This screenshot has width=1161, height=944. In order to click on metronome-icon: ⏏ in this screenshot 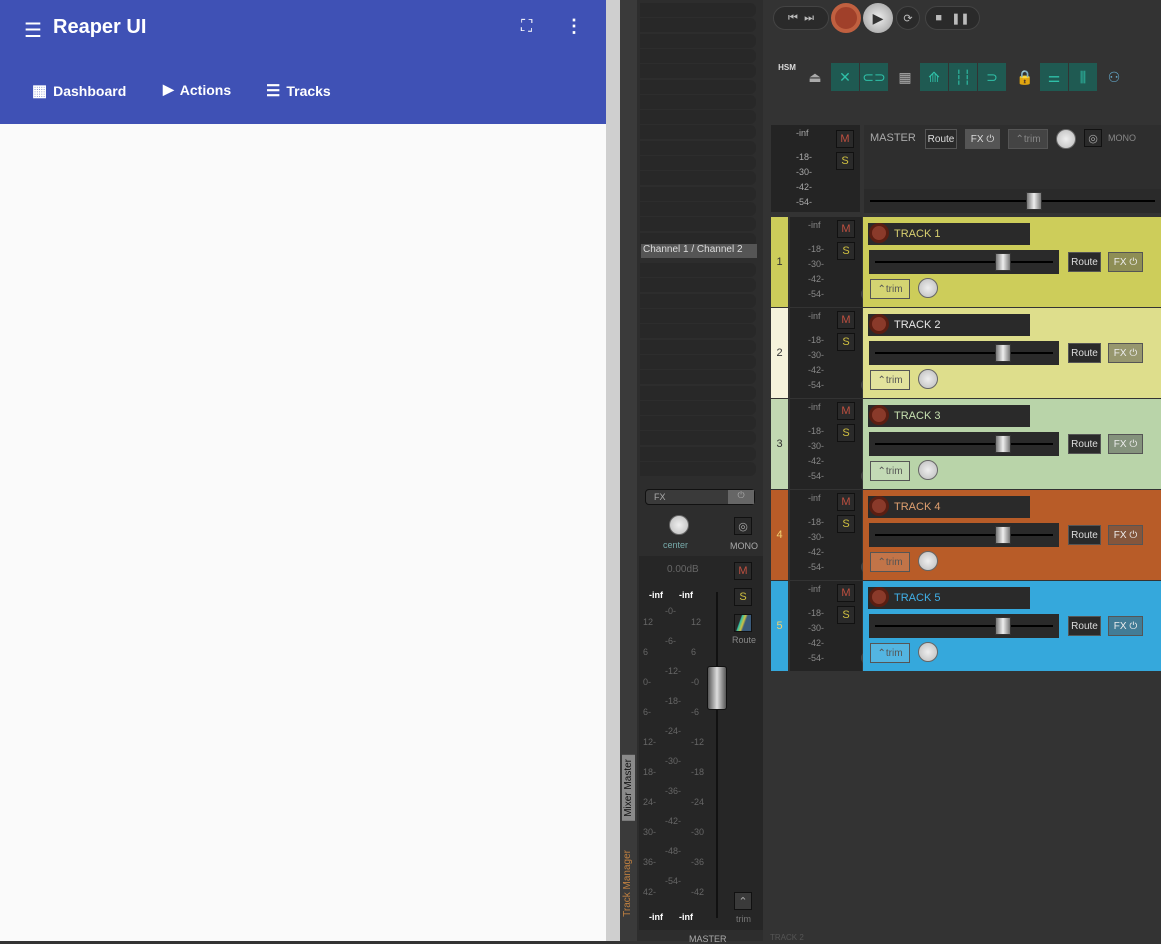, I will do `click(815, 76)`.